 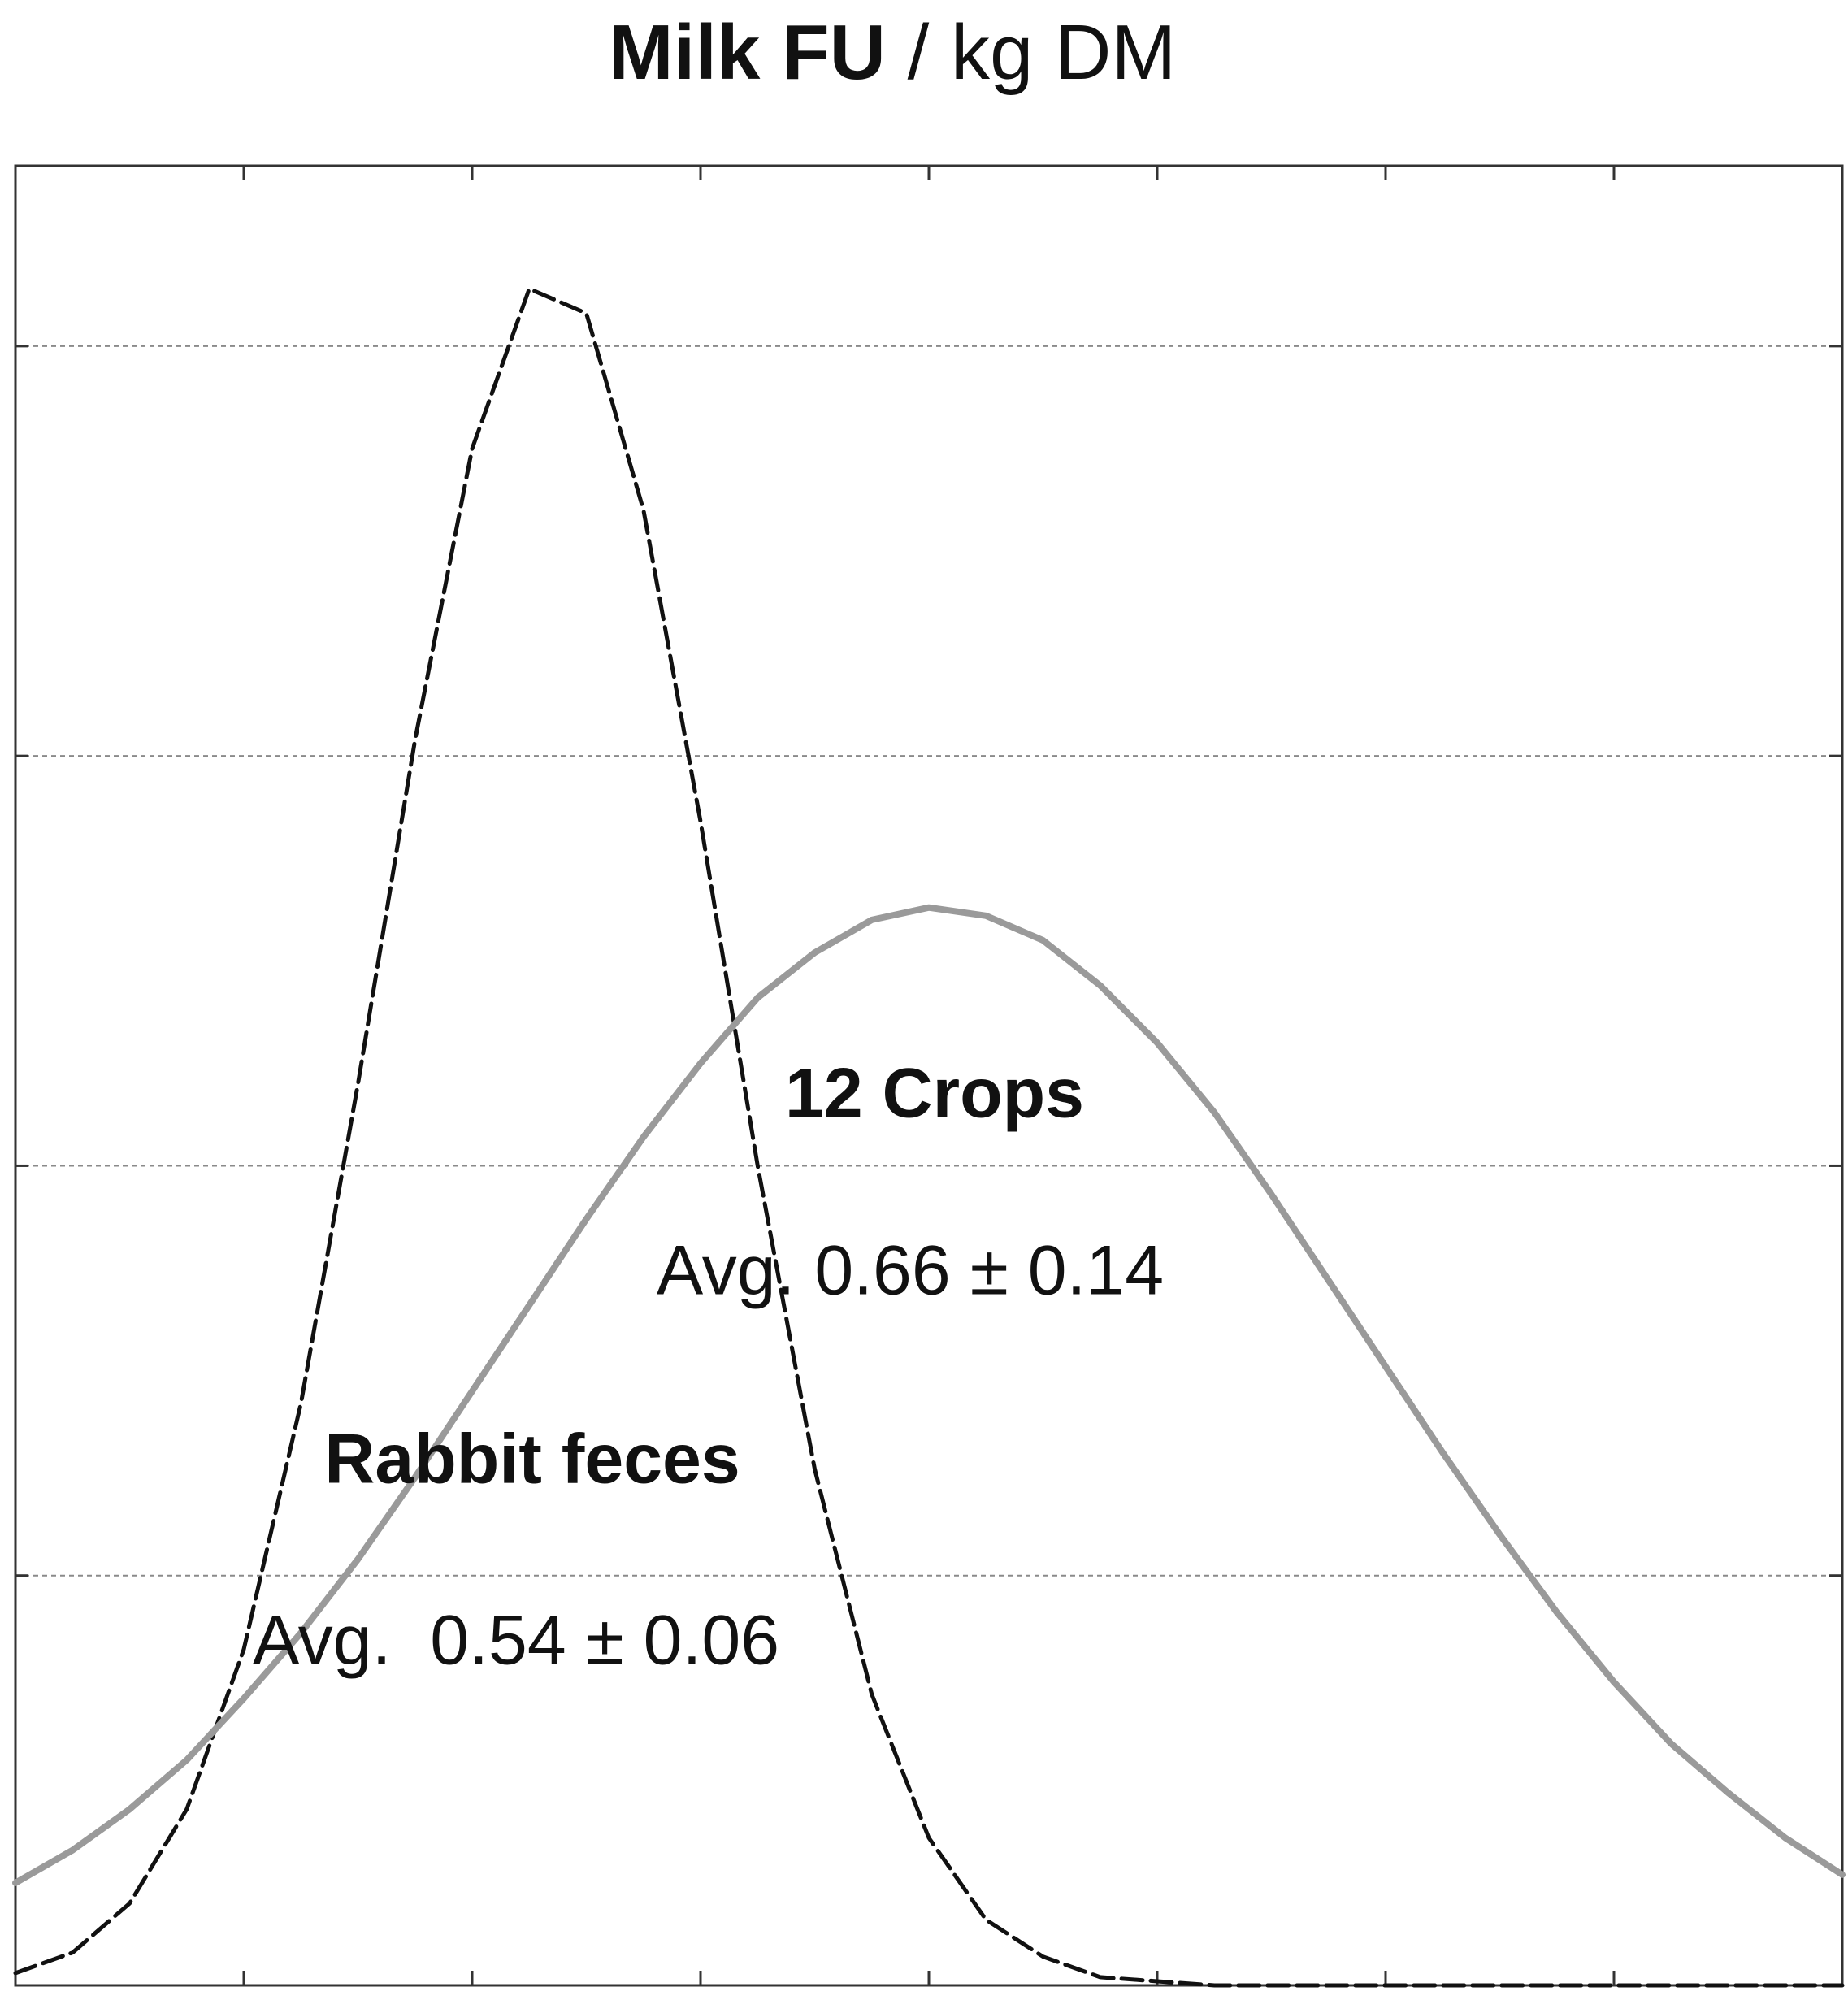 What do you see at coordinates (893, 52) in the screenshot?
I see `chart-title: Milk FU / kg DM` at bounding box center [893, 52].